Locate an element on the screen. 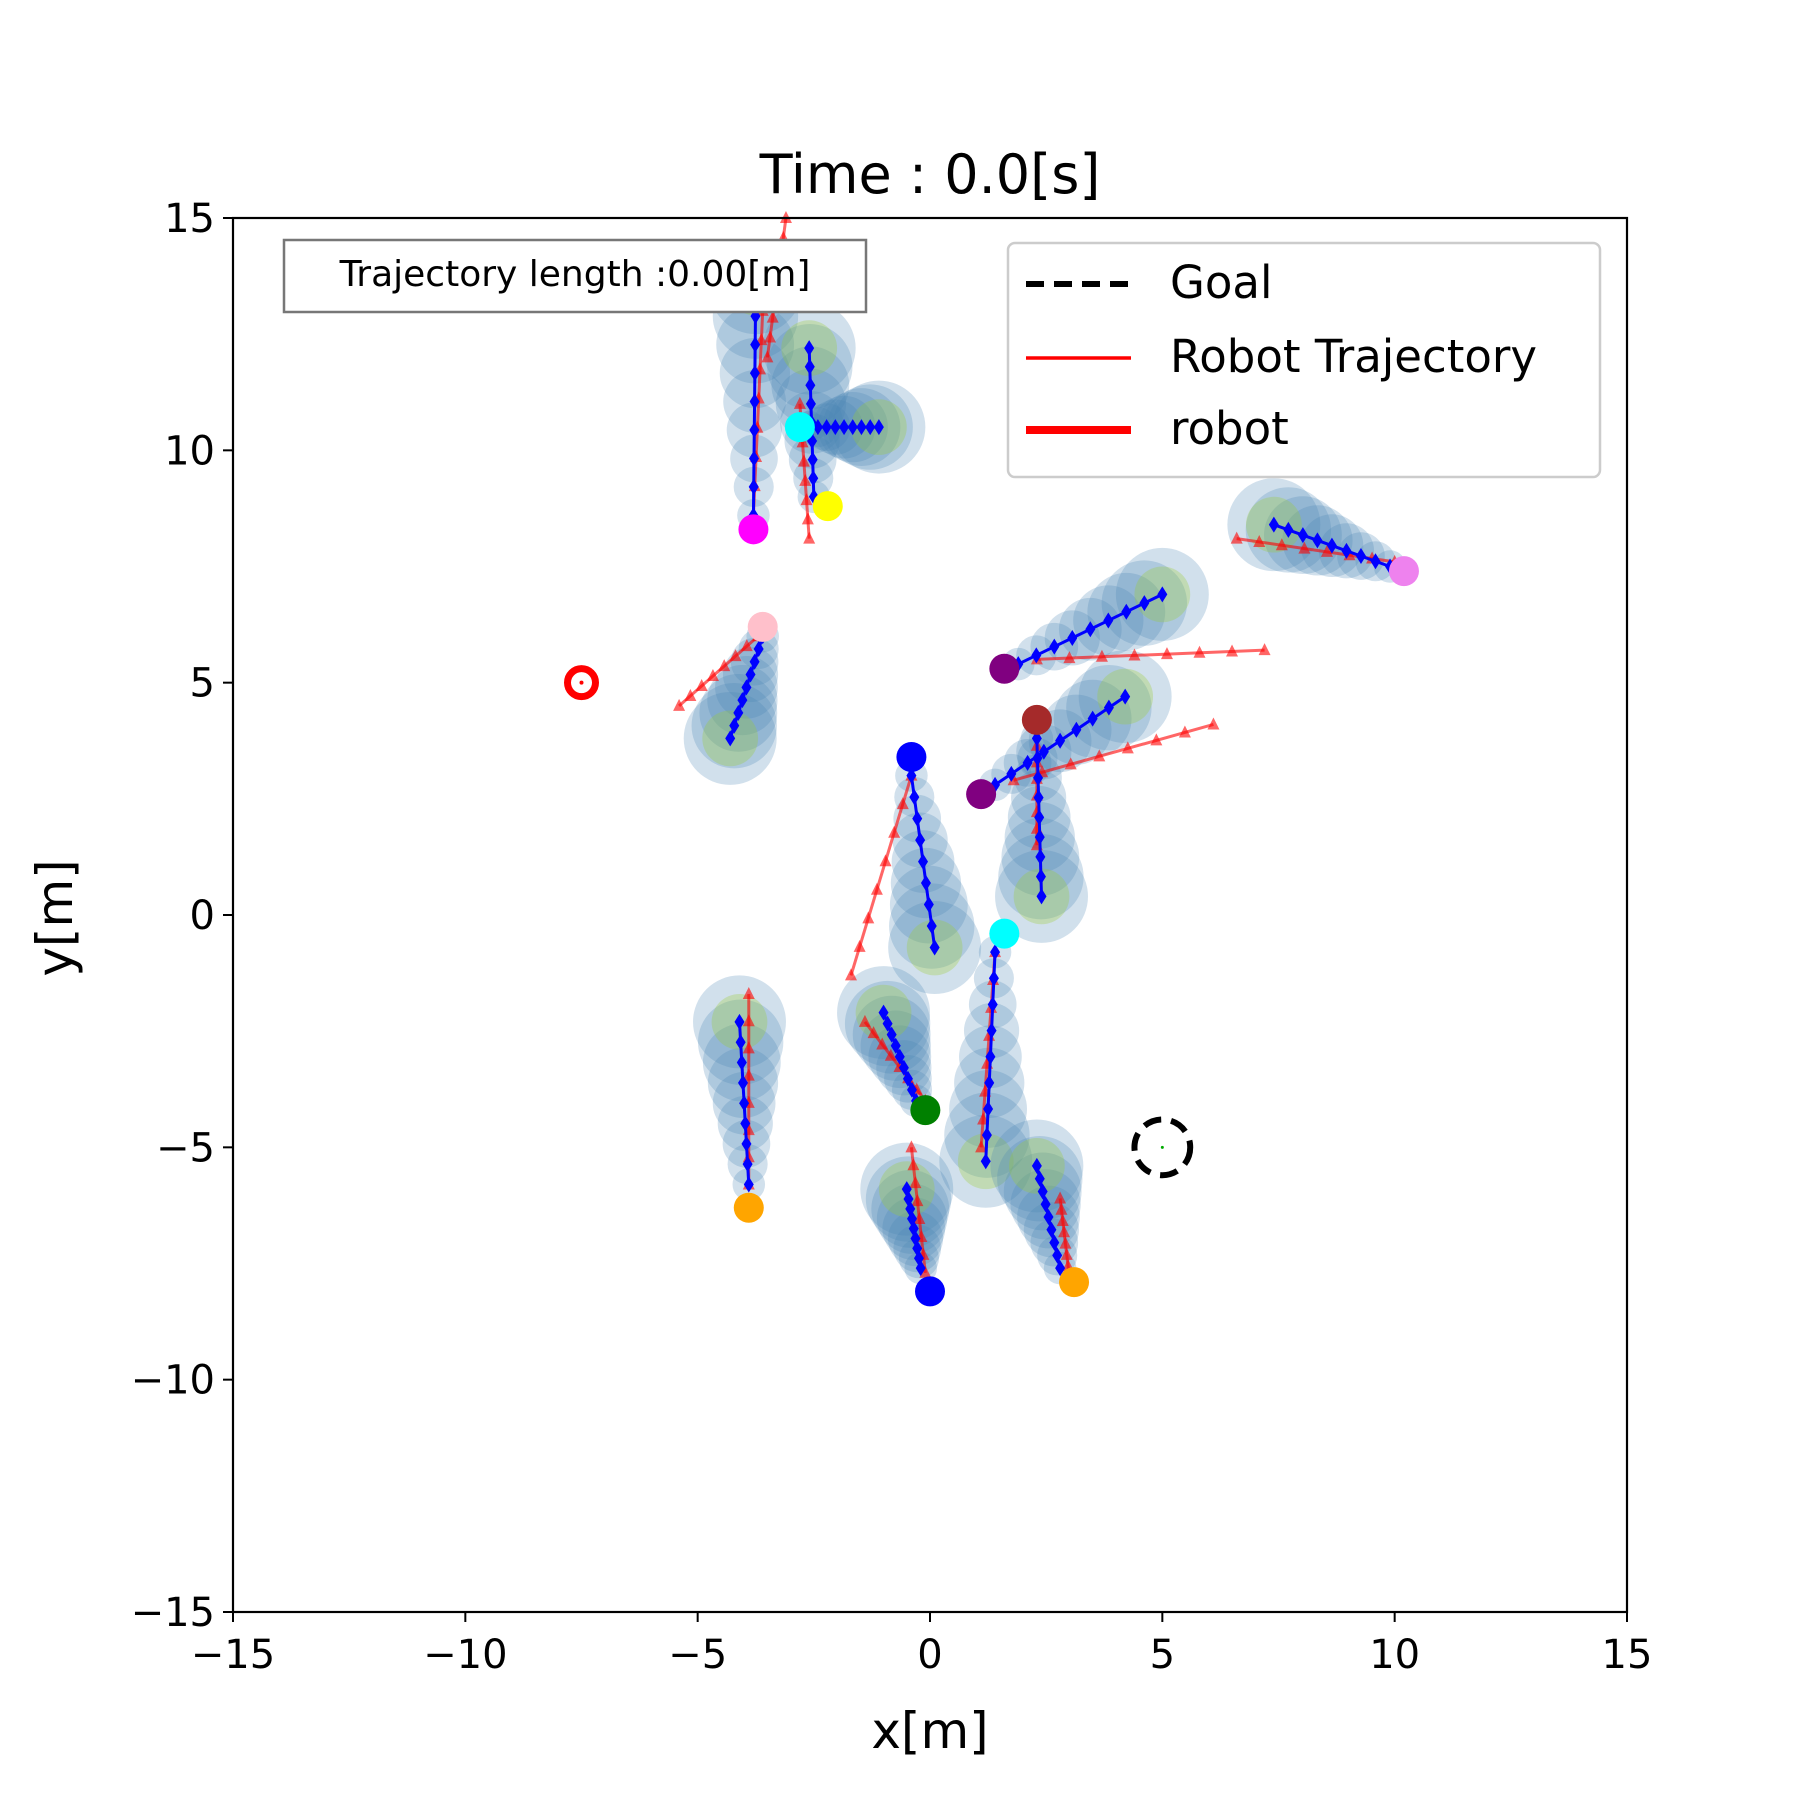 This screenshot has width=1800, height=1800. x-tick-layer: −15 −10 −5 0 5 10 15 is located at coordinates (922, 1645).